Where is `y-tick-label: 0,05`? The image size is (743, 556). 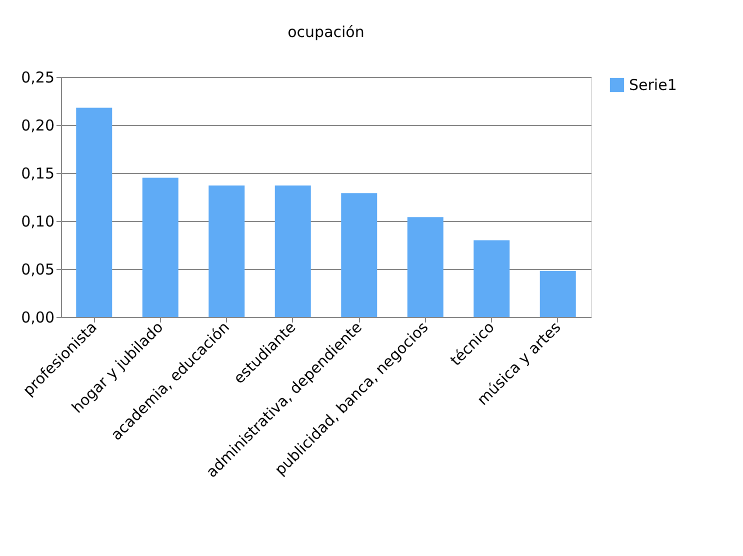 y-tick-label: 0,05 is located at coordinates (37, 269).